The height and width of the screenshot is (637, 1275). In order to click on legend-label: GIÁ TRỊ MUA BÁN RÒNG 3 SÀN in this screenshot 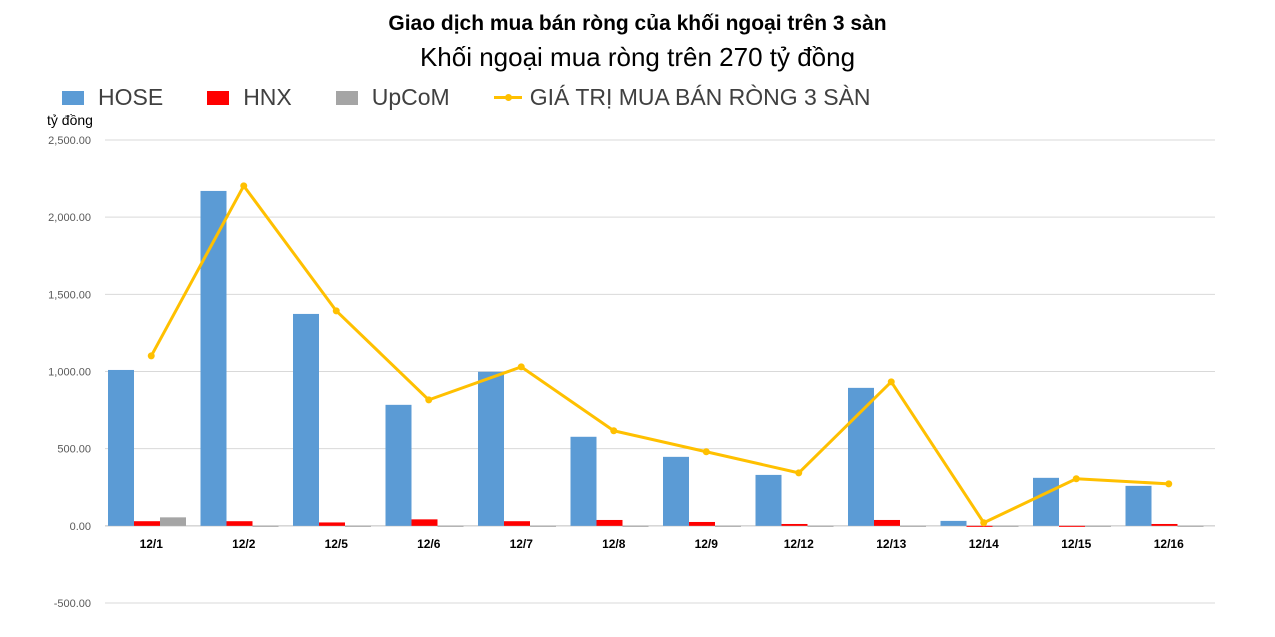, I will do `click(700, 97)`.